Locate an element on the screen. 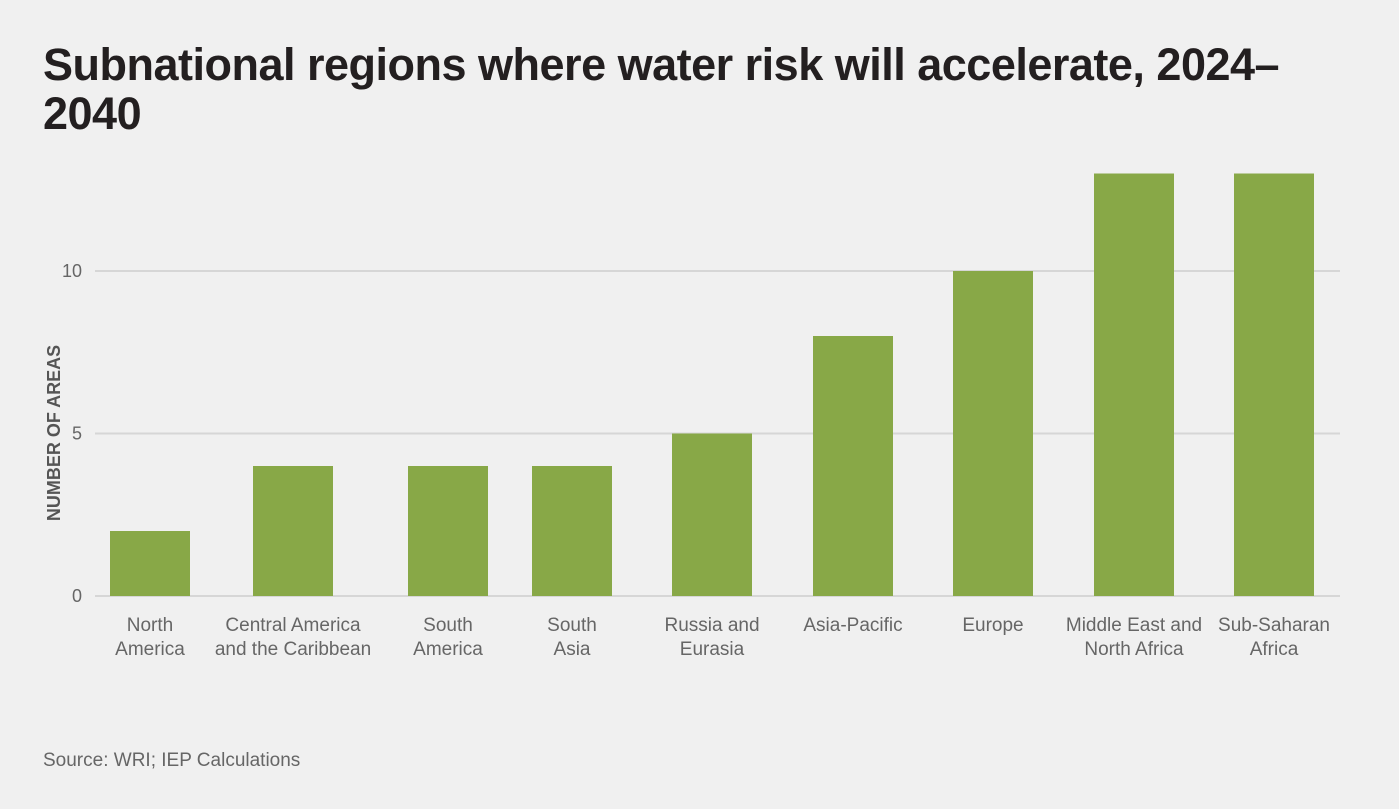  x-tick-label-line: Eurasia is located at coordinates (712, 649).